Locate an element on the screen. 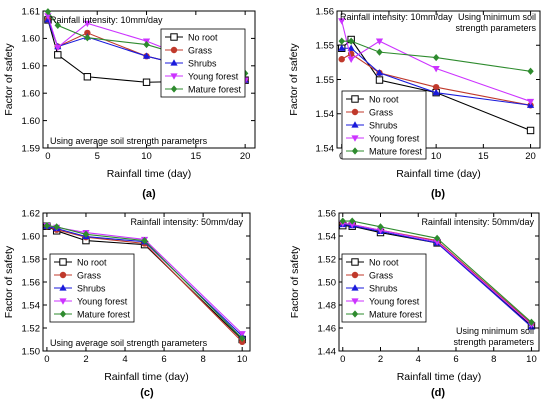 The height and width of the screenshot is (404, 550). y-tick-label: 1.46 is located at coordinates (327, 328).